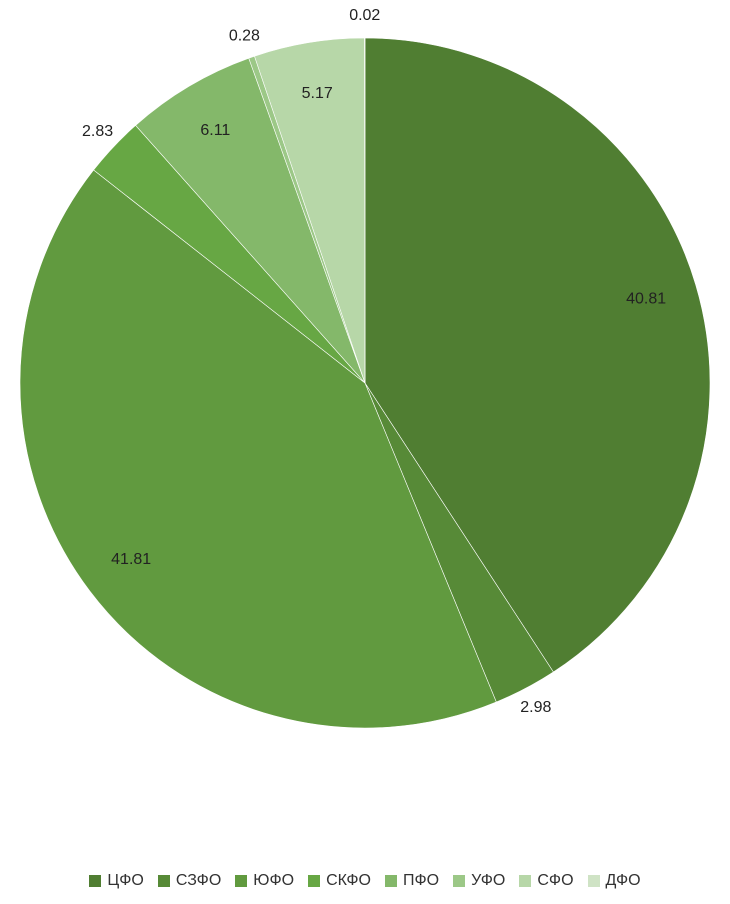  What do you see at coordinates (348, 880) in the screenshot?
I see `legend-label: СКФО` at bounding box center [348, 880].